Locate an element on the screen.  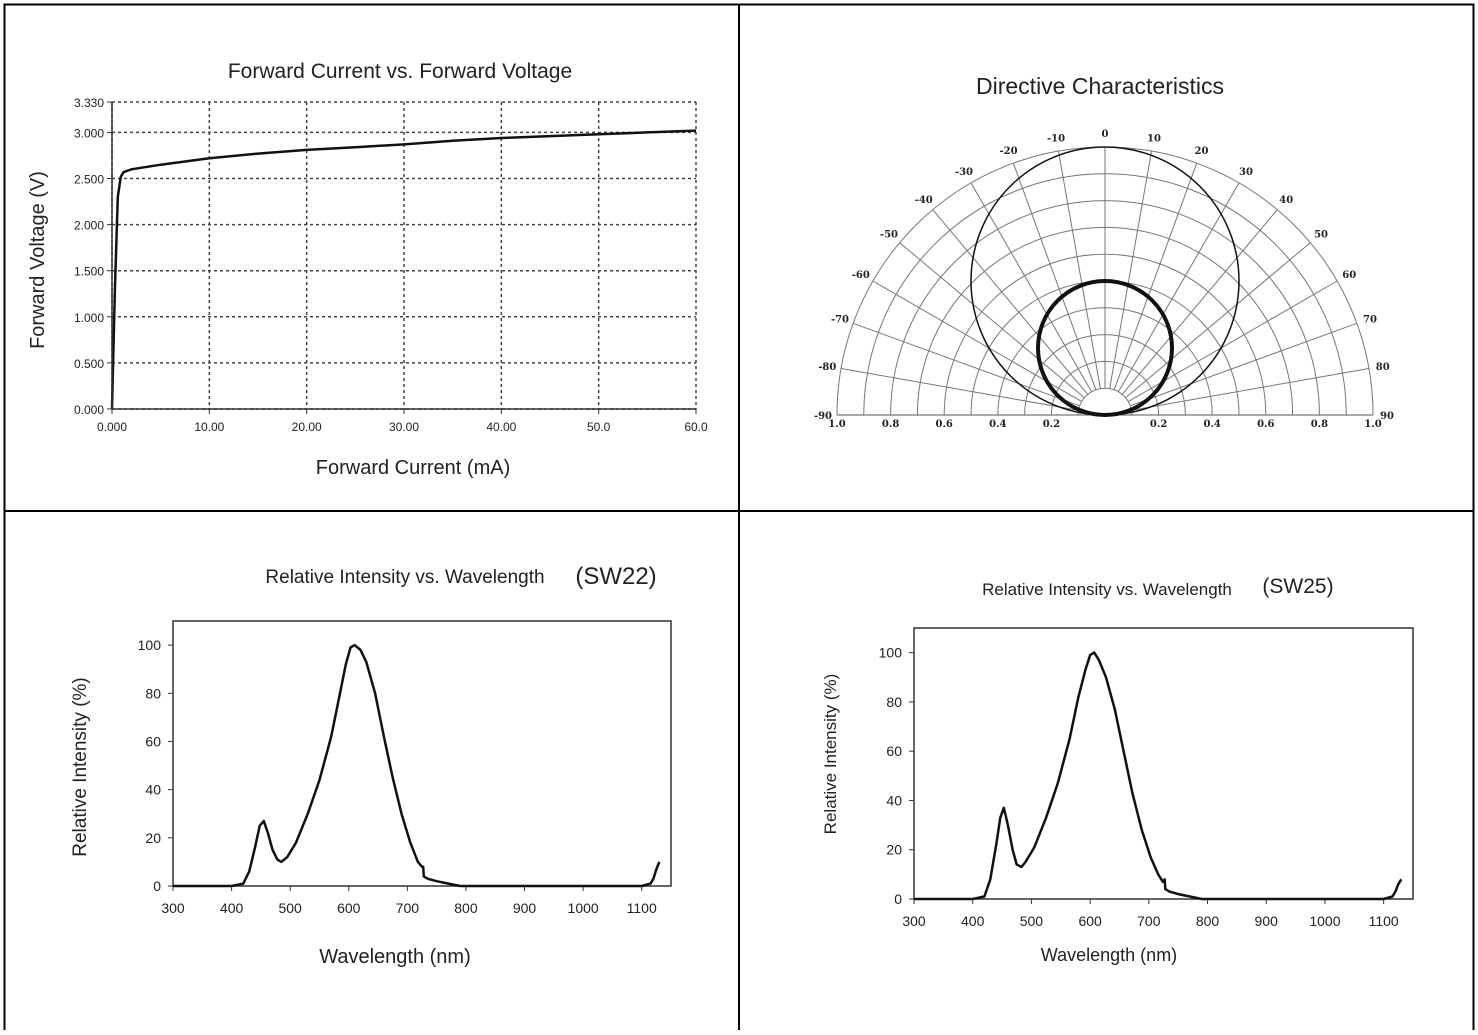
x-tick-label: 60.0 is located at coordinates (696, 427).